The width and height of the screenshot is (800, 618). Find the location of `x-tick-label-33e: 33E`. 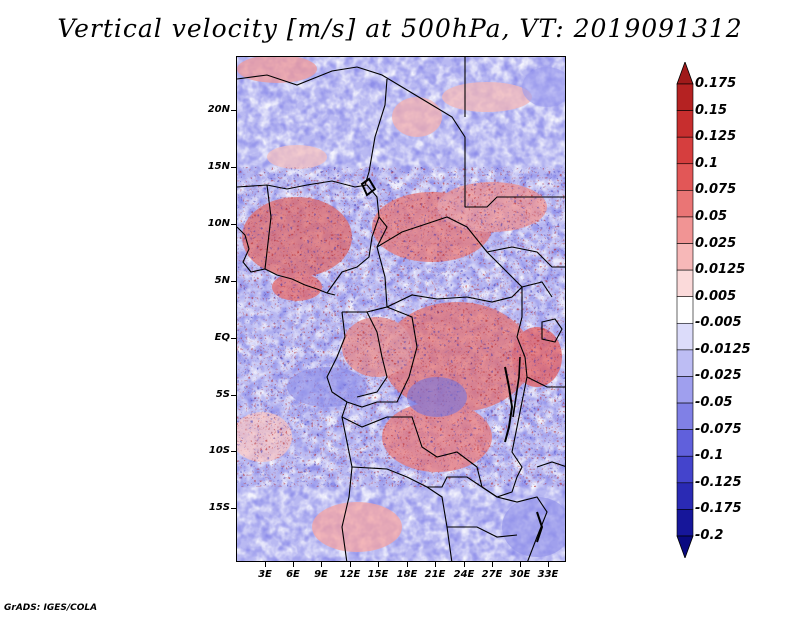

x-tick-label-33e: 33E is located at coordinates (548, 574).